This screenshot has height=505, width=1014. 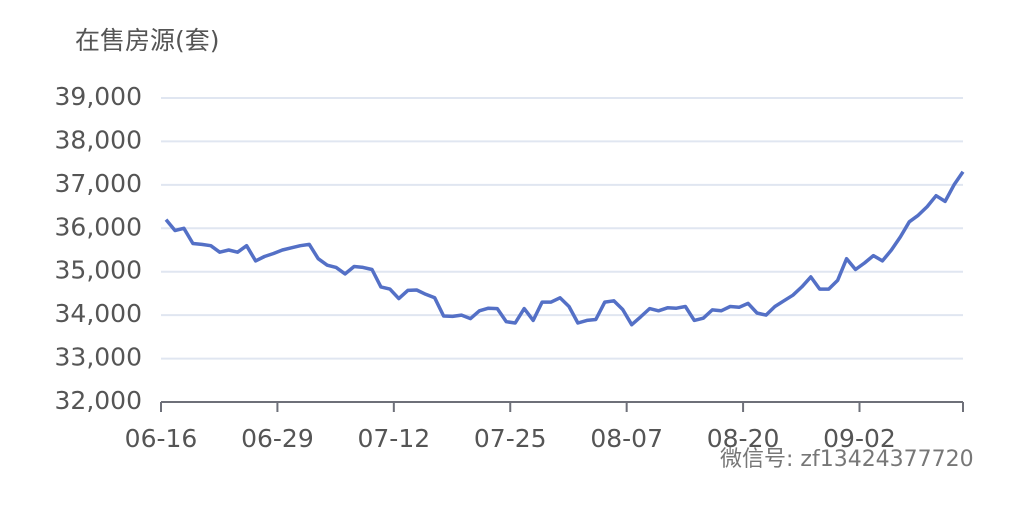 What do you see at coordinates (847, 459) in the screenshot?
I see `watermark: 微信号: zf13424377720` at bounding box center [847, 459].